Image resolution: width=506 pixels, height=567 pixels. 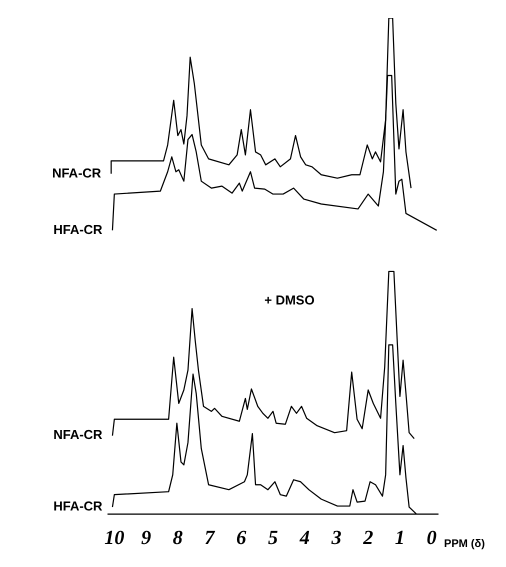 What do you see at coordinates (273, 538) in the screenshot?
I see `x-tick-label: 5` at bounding box center [273, 538].